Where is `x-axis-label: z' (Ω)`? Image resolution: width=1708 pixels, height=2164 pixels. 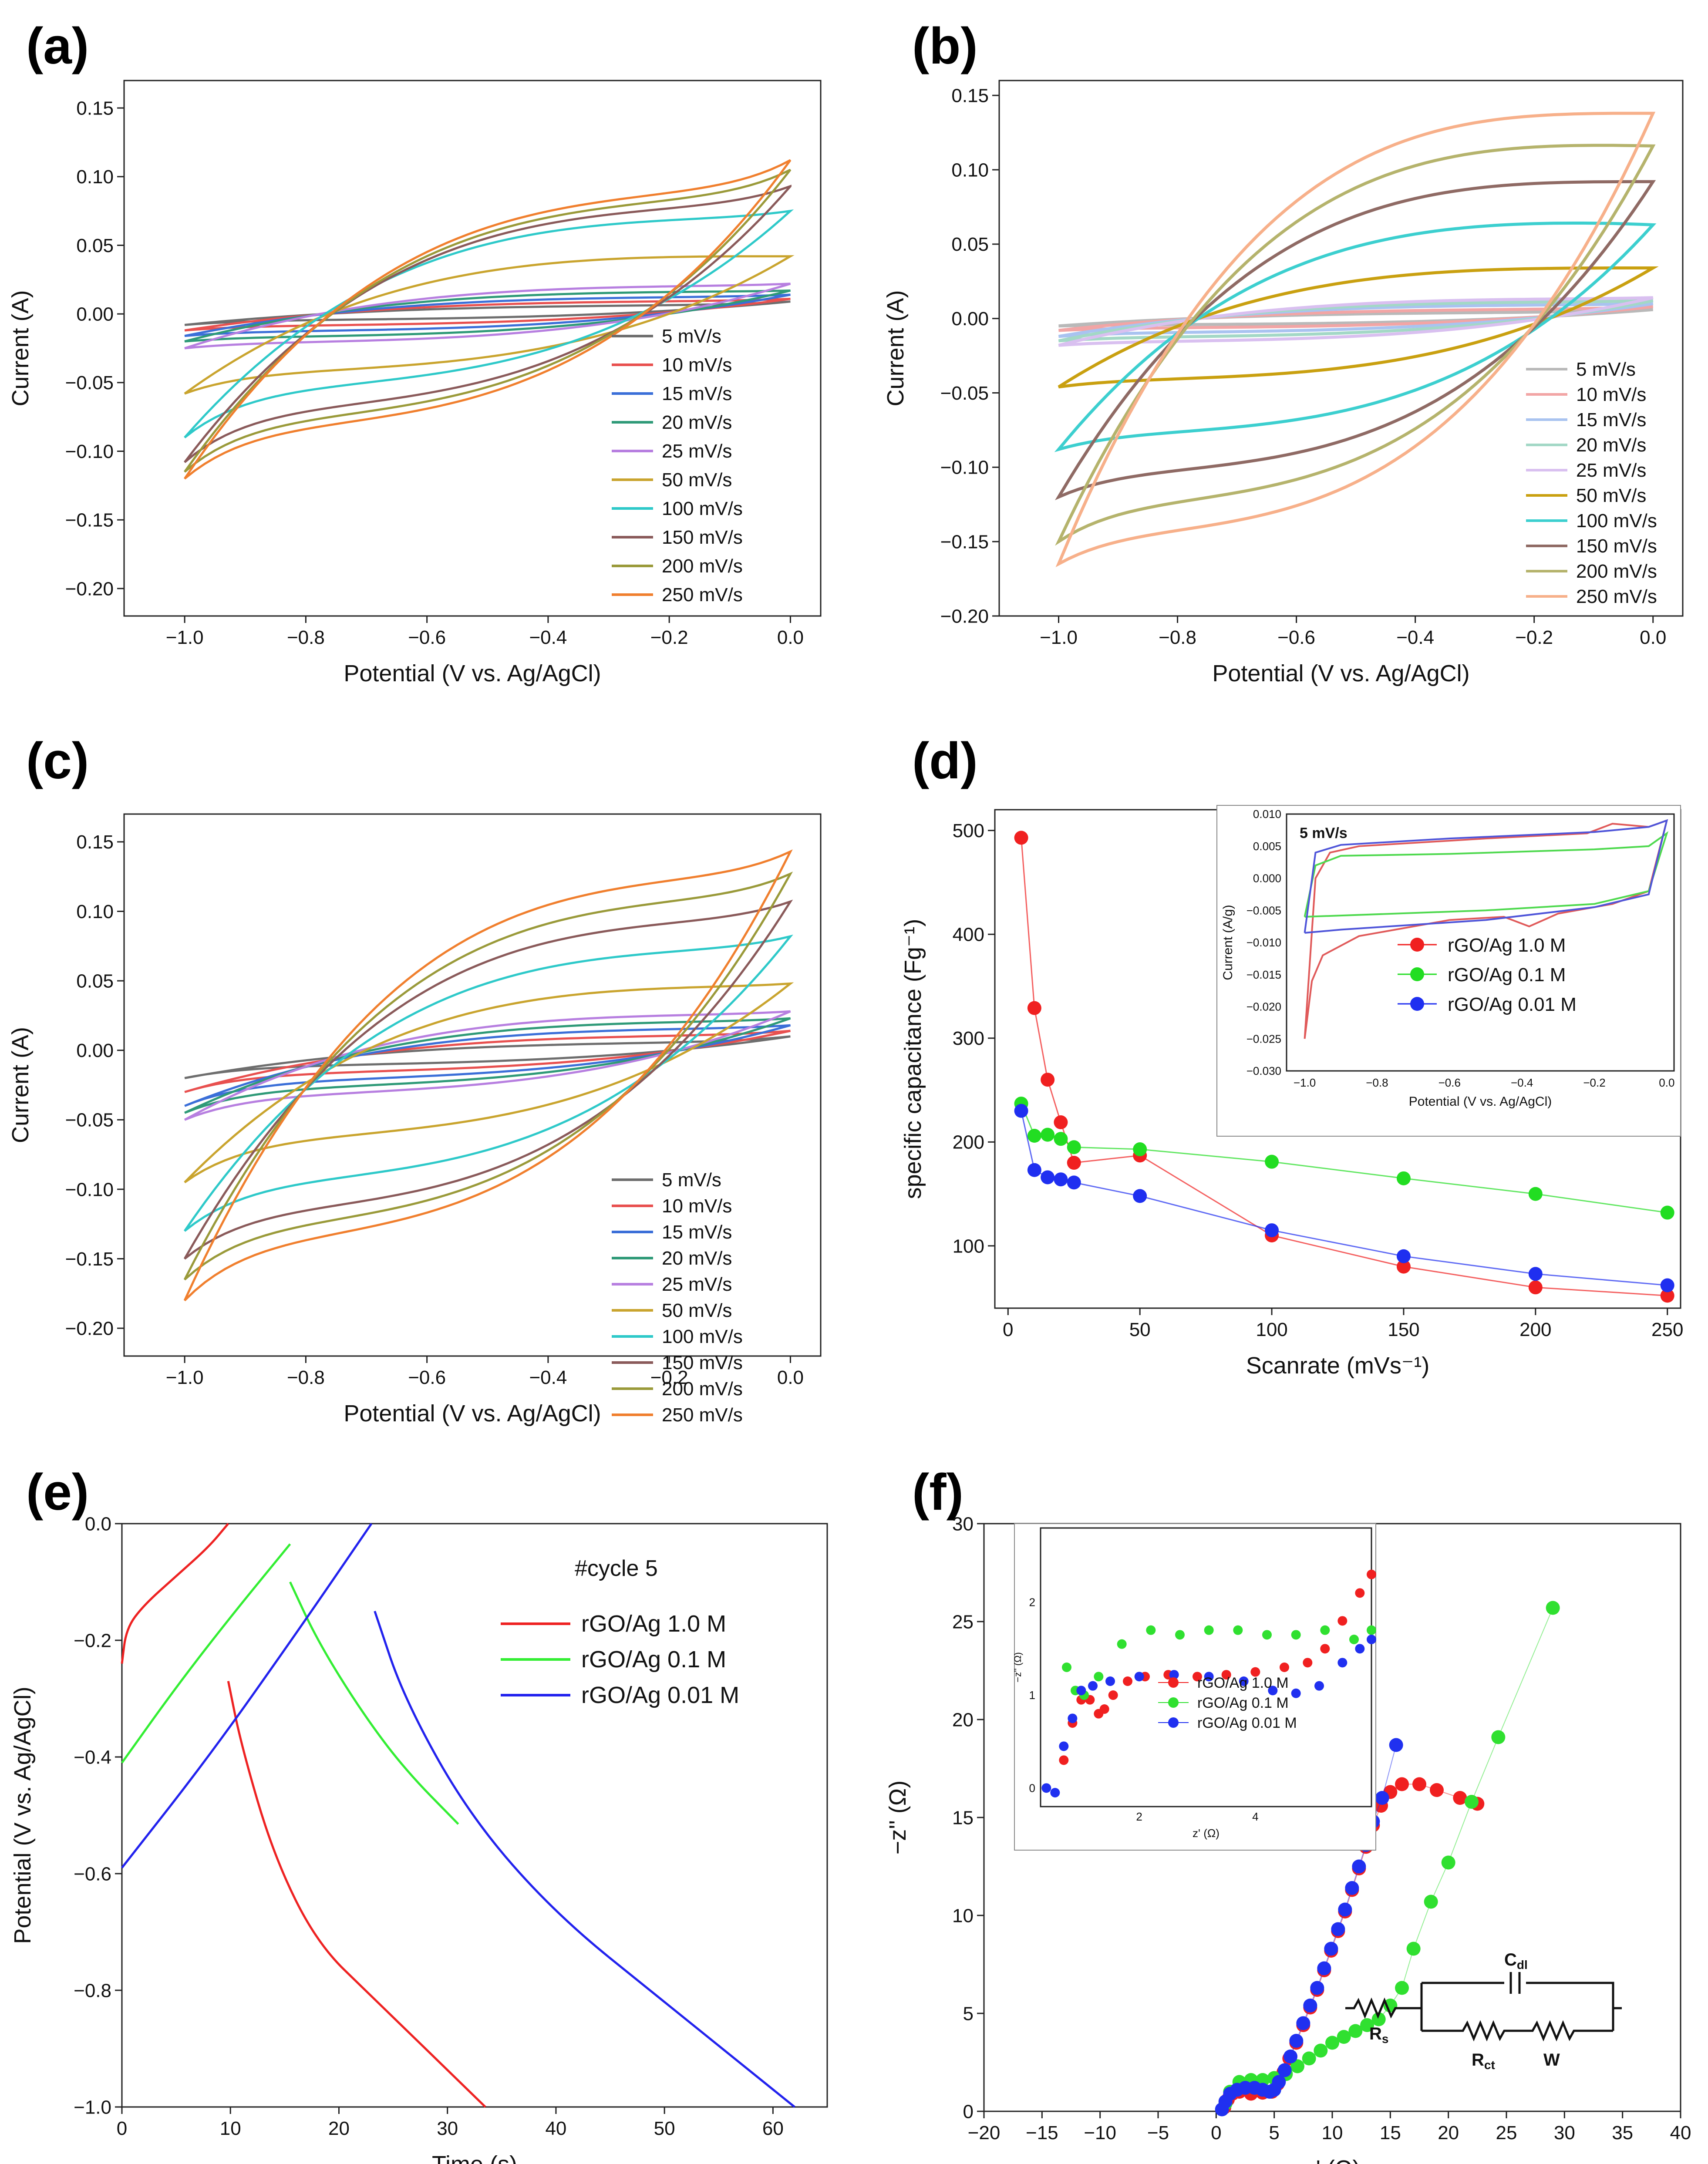
x-axis-label: z' (Ω) is located at coordinates (1332, 2160).